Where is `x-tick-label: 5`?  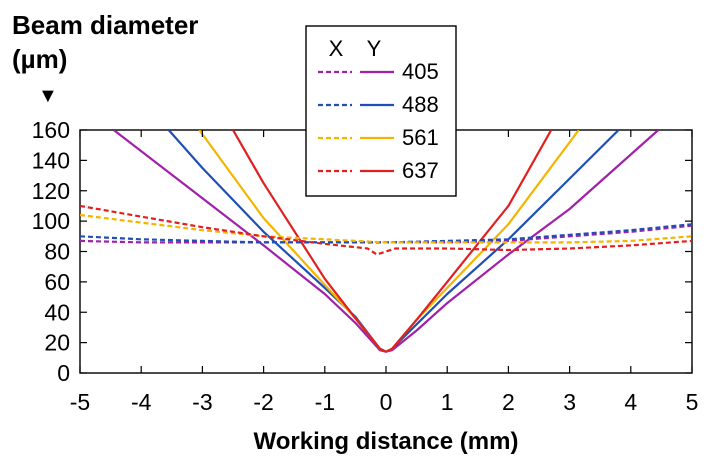 x-tick-label: 5 is located at coordinates (692, 402).